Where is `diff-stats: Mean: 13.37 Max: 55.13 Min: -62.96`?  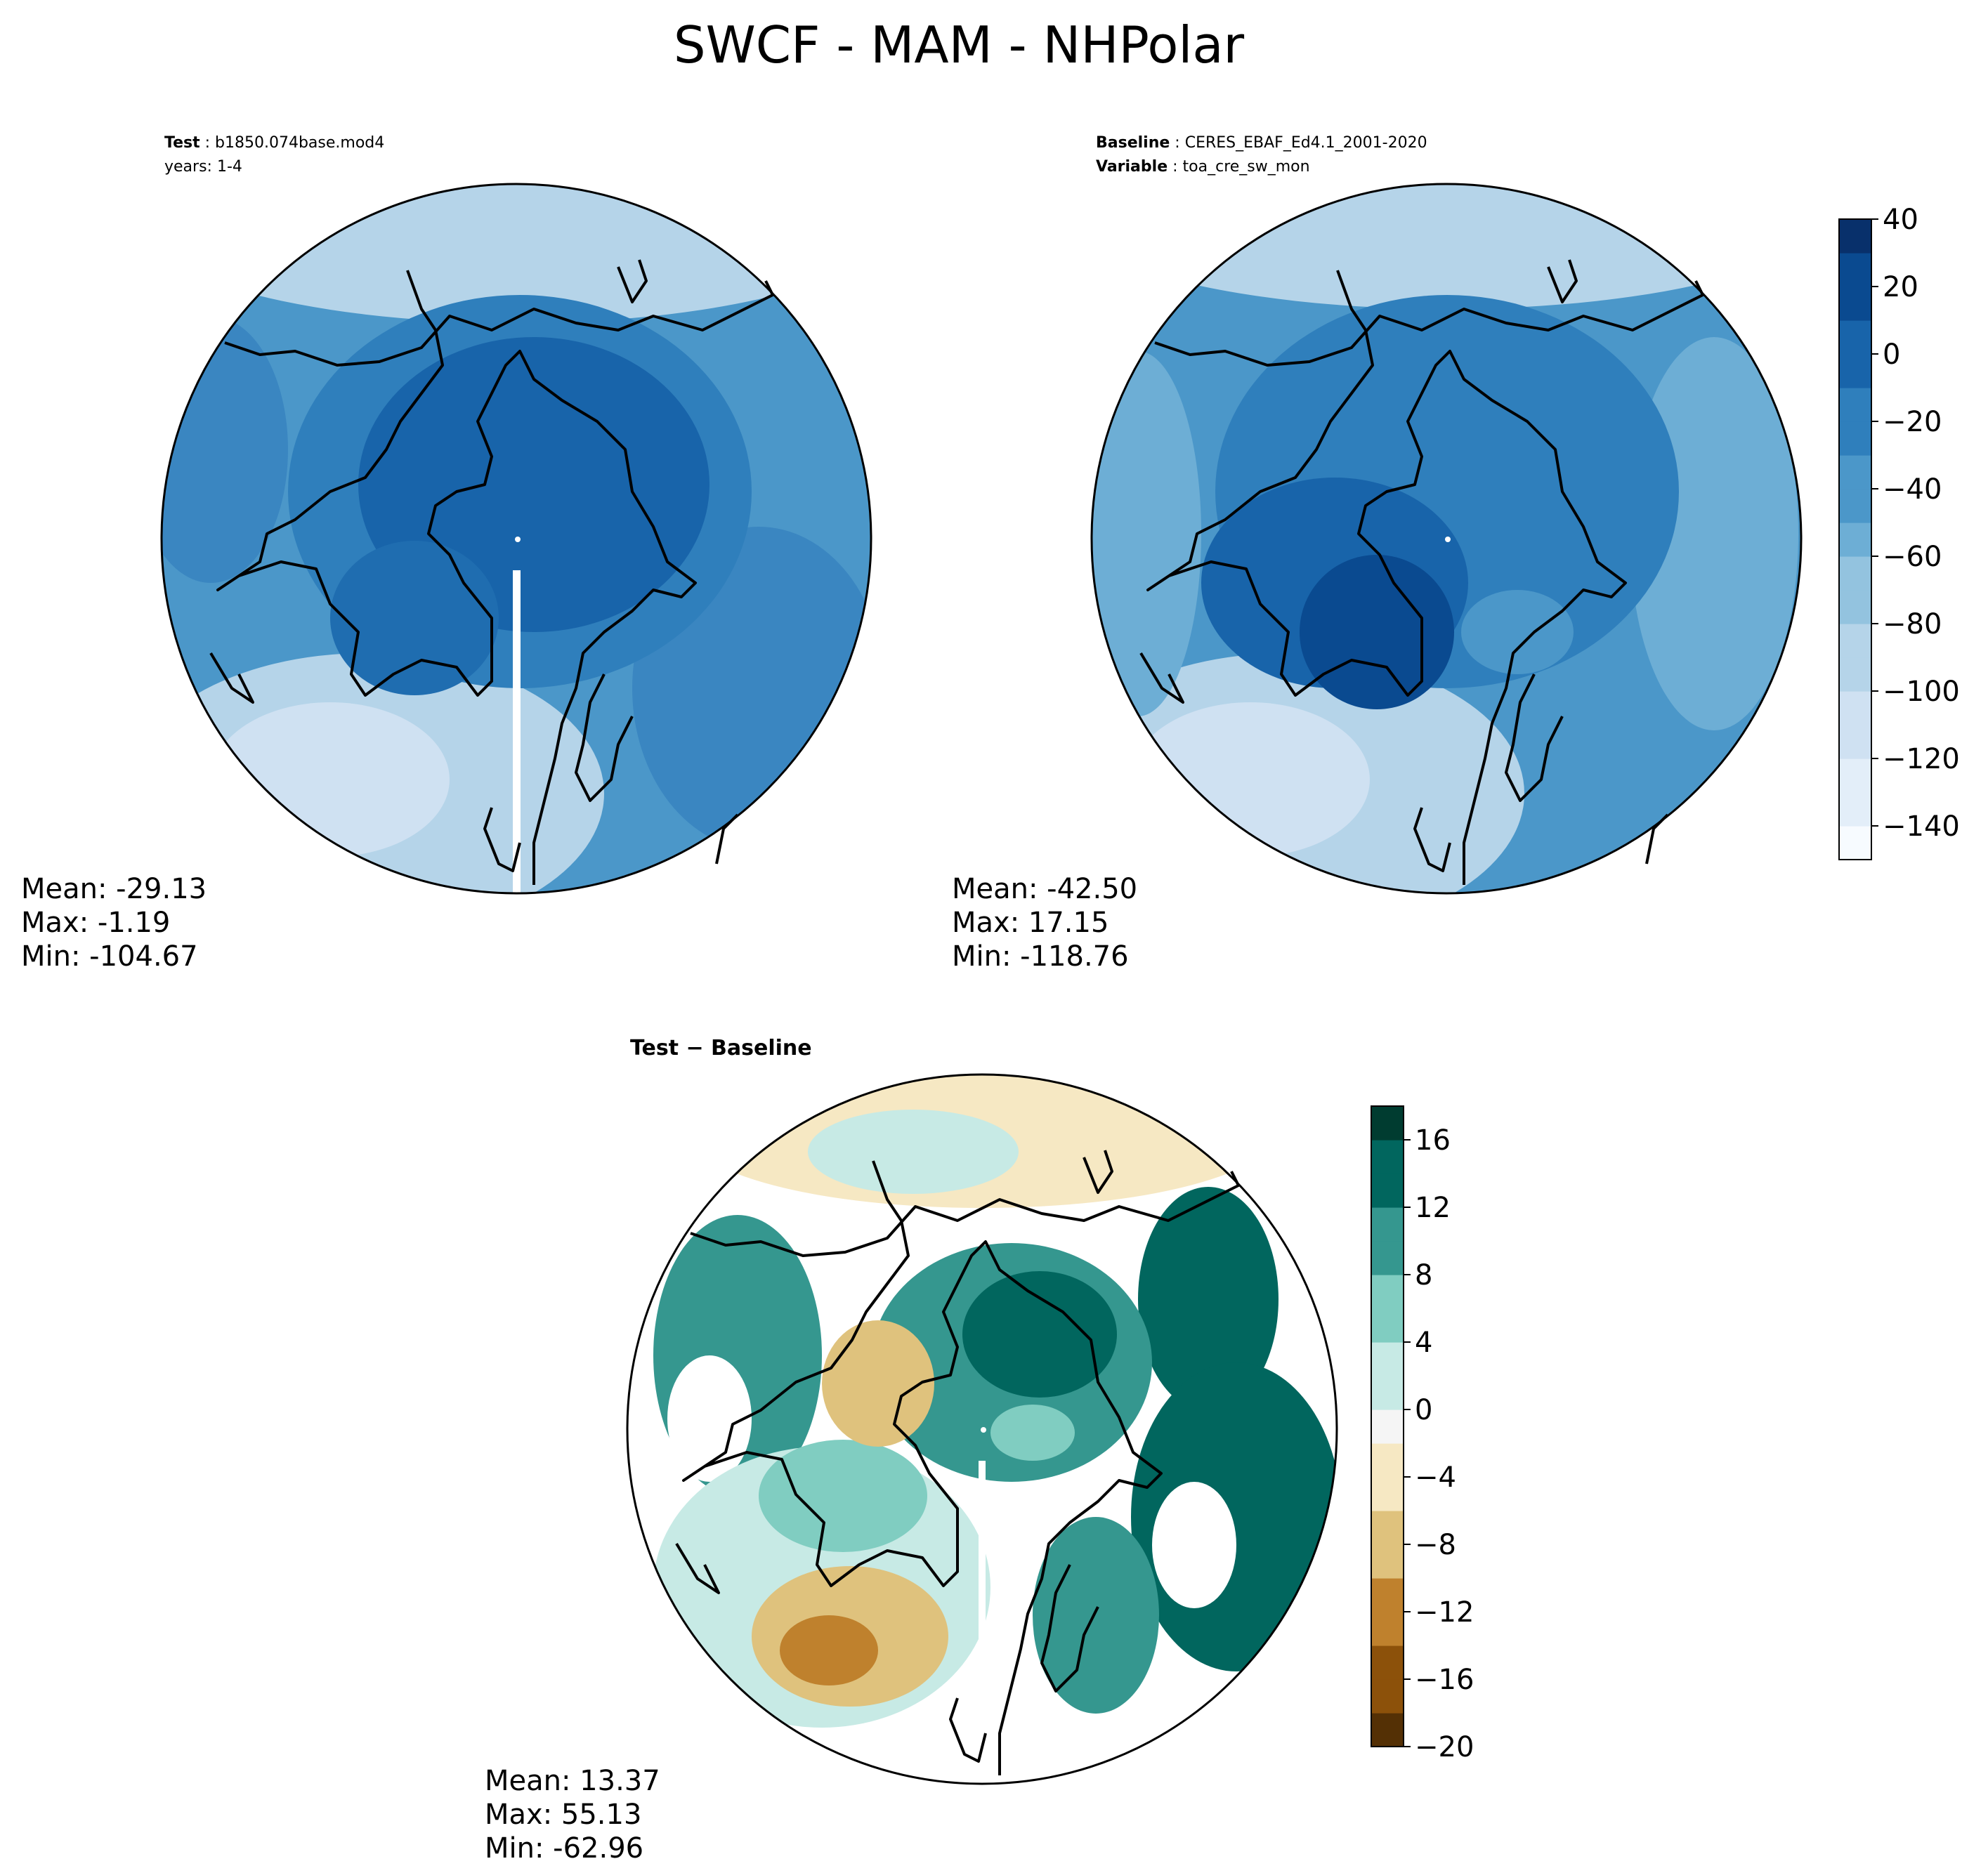 diff-stats: Mean: 13.37 Max: 55.13 Min: -62.96 is located at coordinates (572, 1814).